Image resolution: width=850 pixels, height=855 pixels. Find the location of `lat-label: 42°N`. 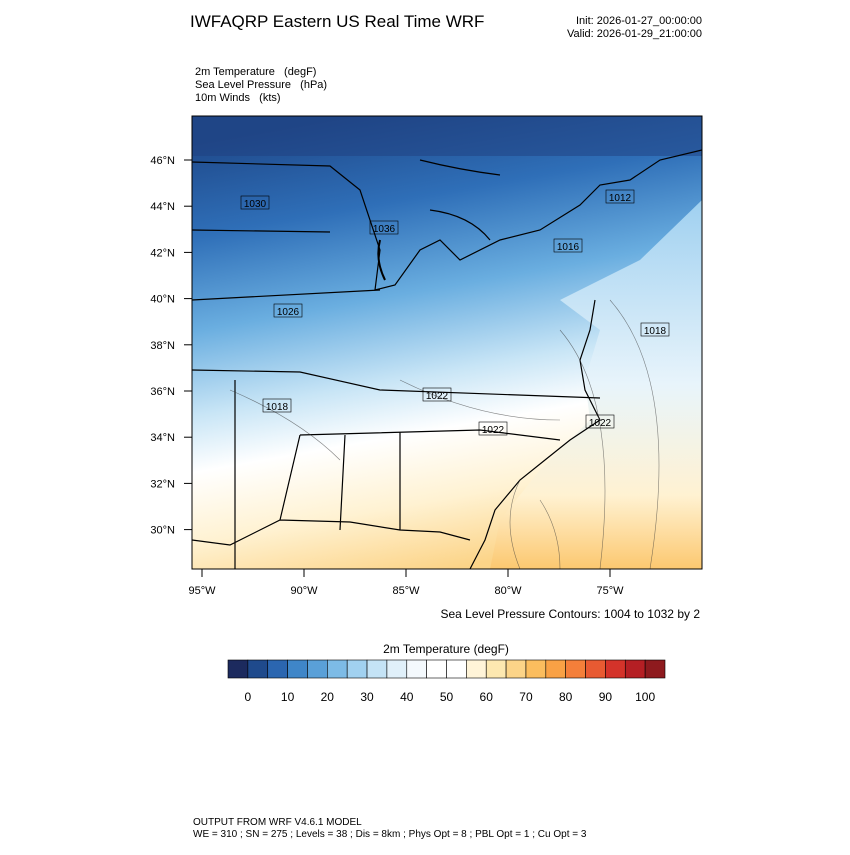

lat-label: 42°N is located at coordinates (162, 253).